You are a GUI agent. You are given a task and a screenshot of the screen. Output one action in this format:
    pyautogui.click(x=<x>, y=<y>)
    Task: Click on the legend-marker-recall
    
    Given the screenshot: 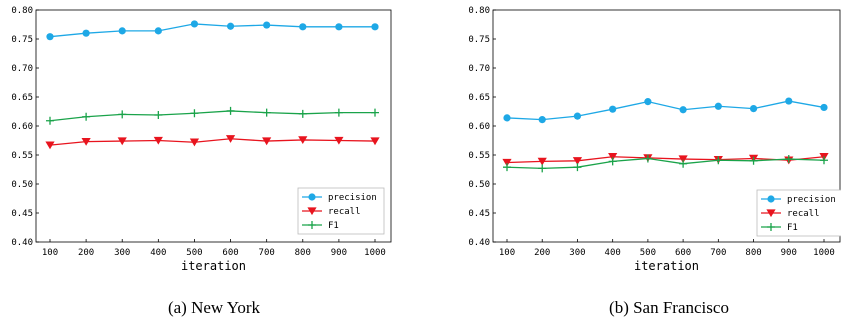 What is the action you would take?
    pyautogui.click(x=312, y=211)
    